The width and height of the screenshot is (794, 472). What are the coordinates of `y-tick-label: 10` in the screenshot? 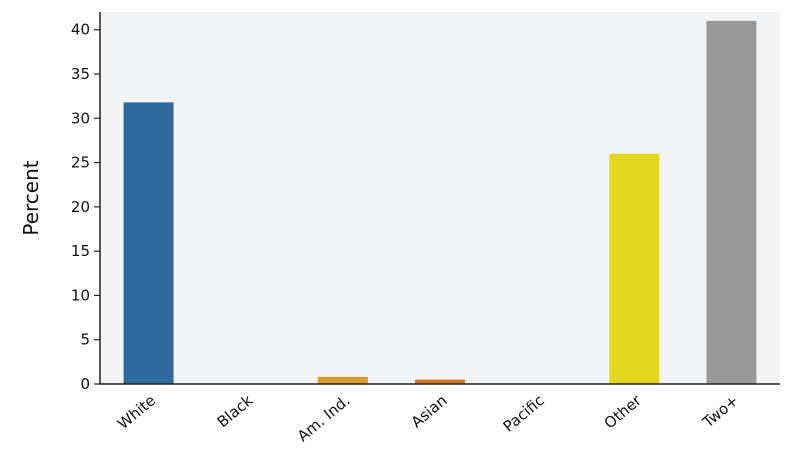 It's located at (80, 295).